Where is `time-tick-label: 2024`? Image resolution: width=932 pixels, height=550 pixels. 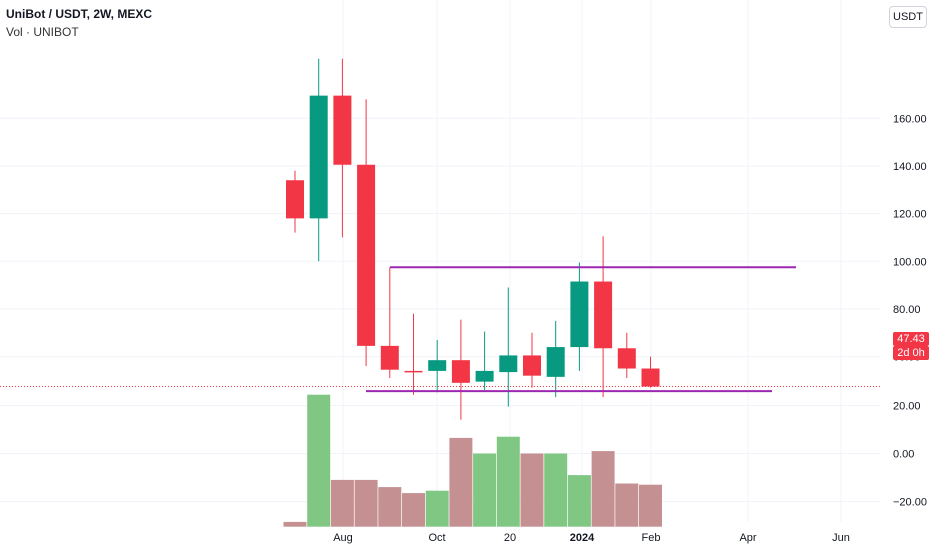
time-tick-label: 2024 is located at coordinates (582, 538).